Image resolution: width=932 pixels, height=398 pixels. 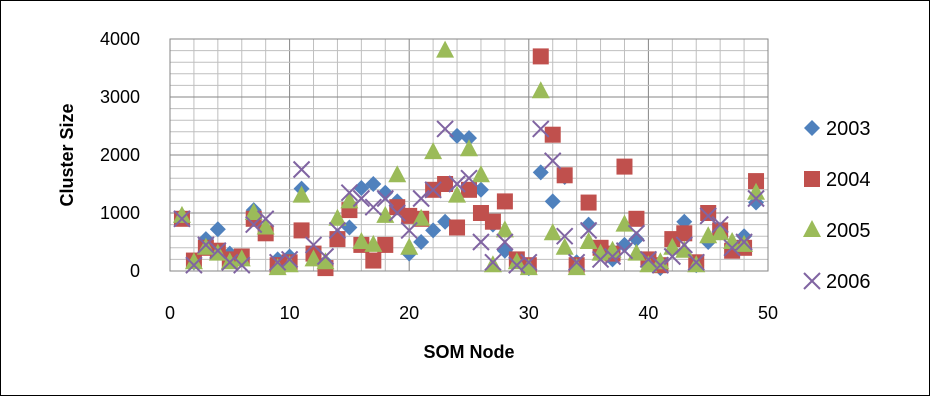 I want to click on legend-item-2004: 2004, so click(x=837, y=180).